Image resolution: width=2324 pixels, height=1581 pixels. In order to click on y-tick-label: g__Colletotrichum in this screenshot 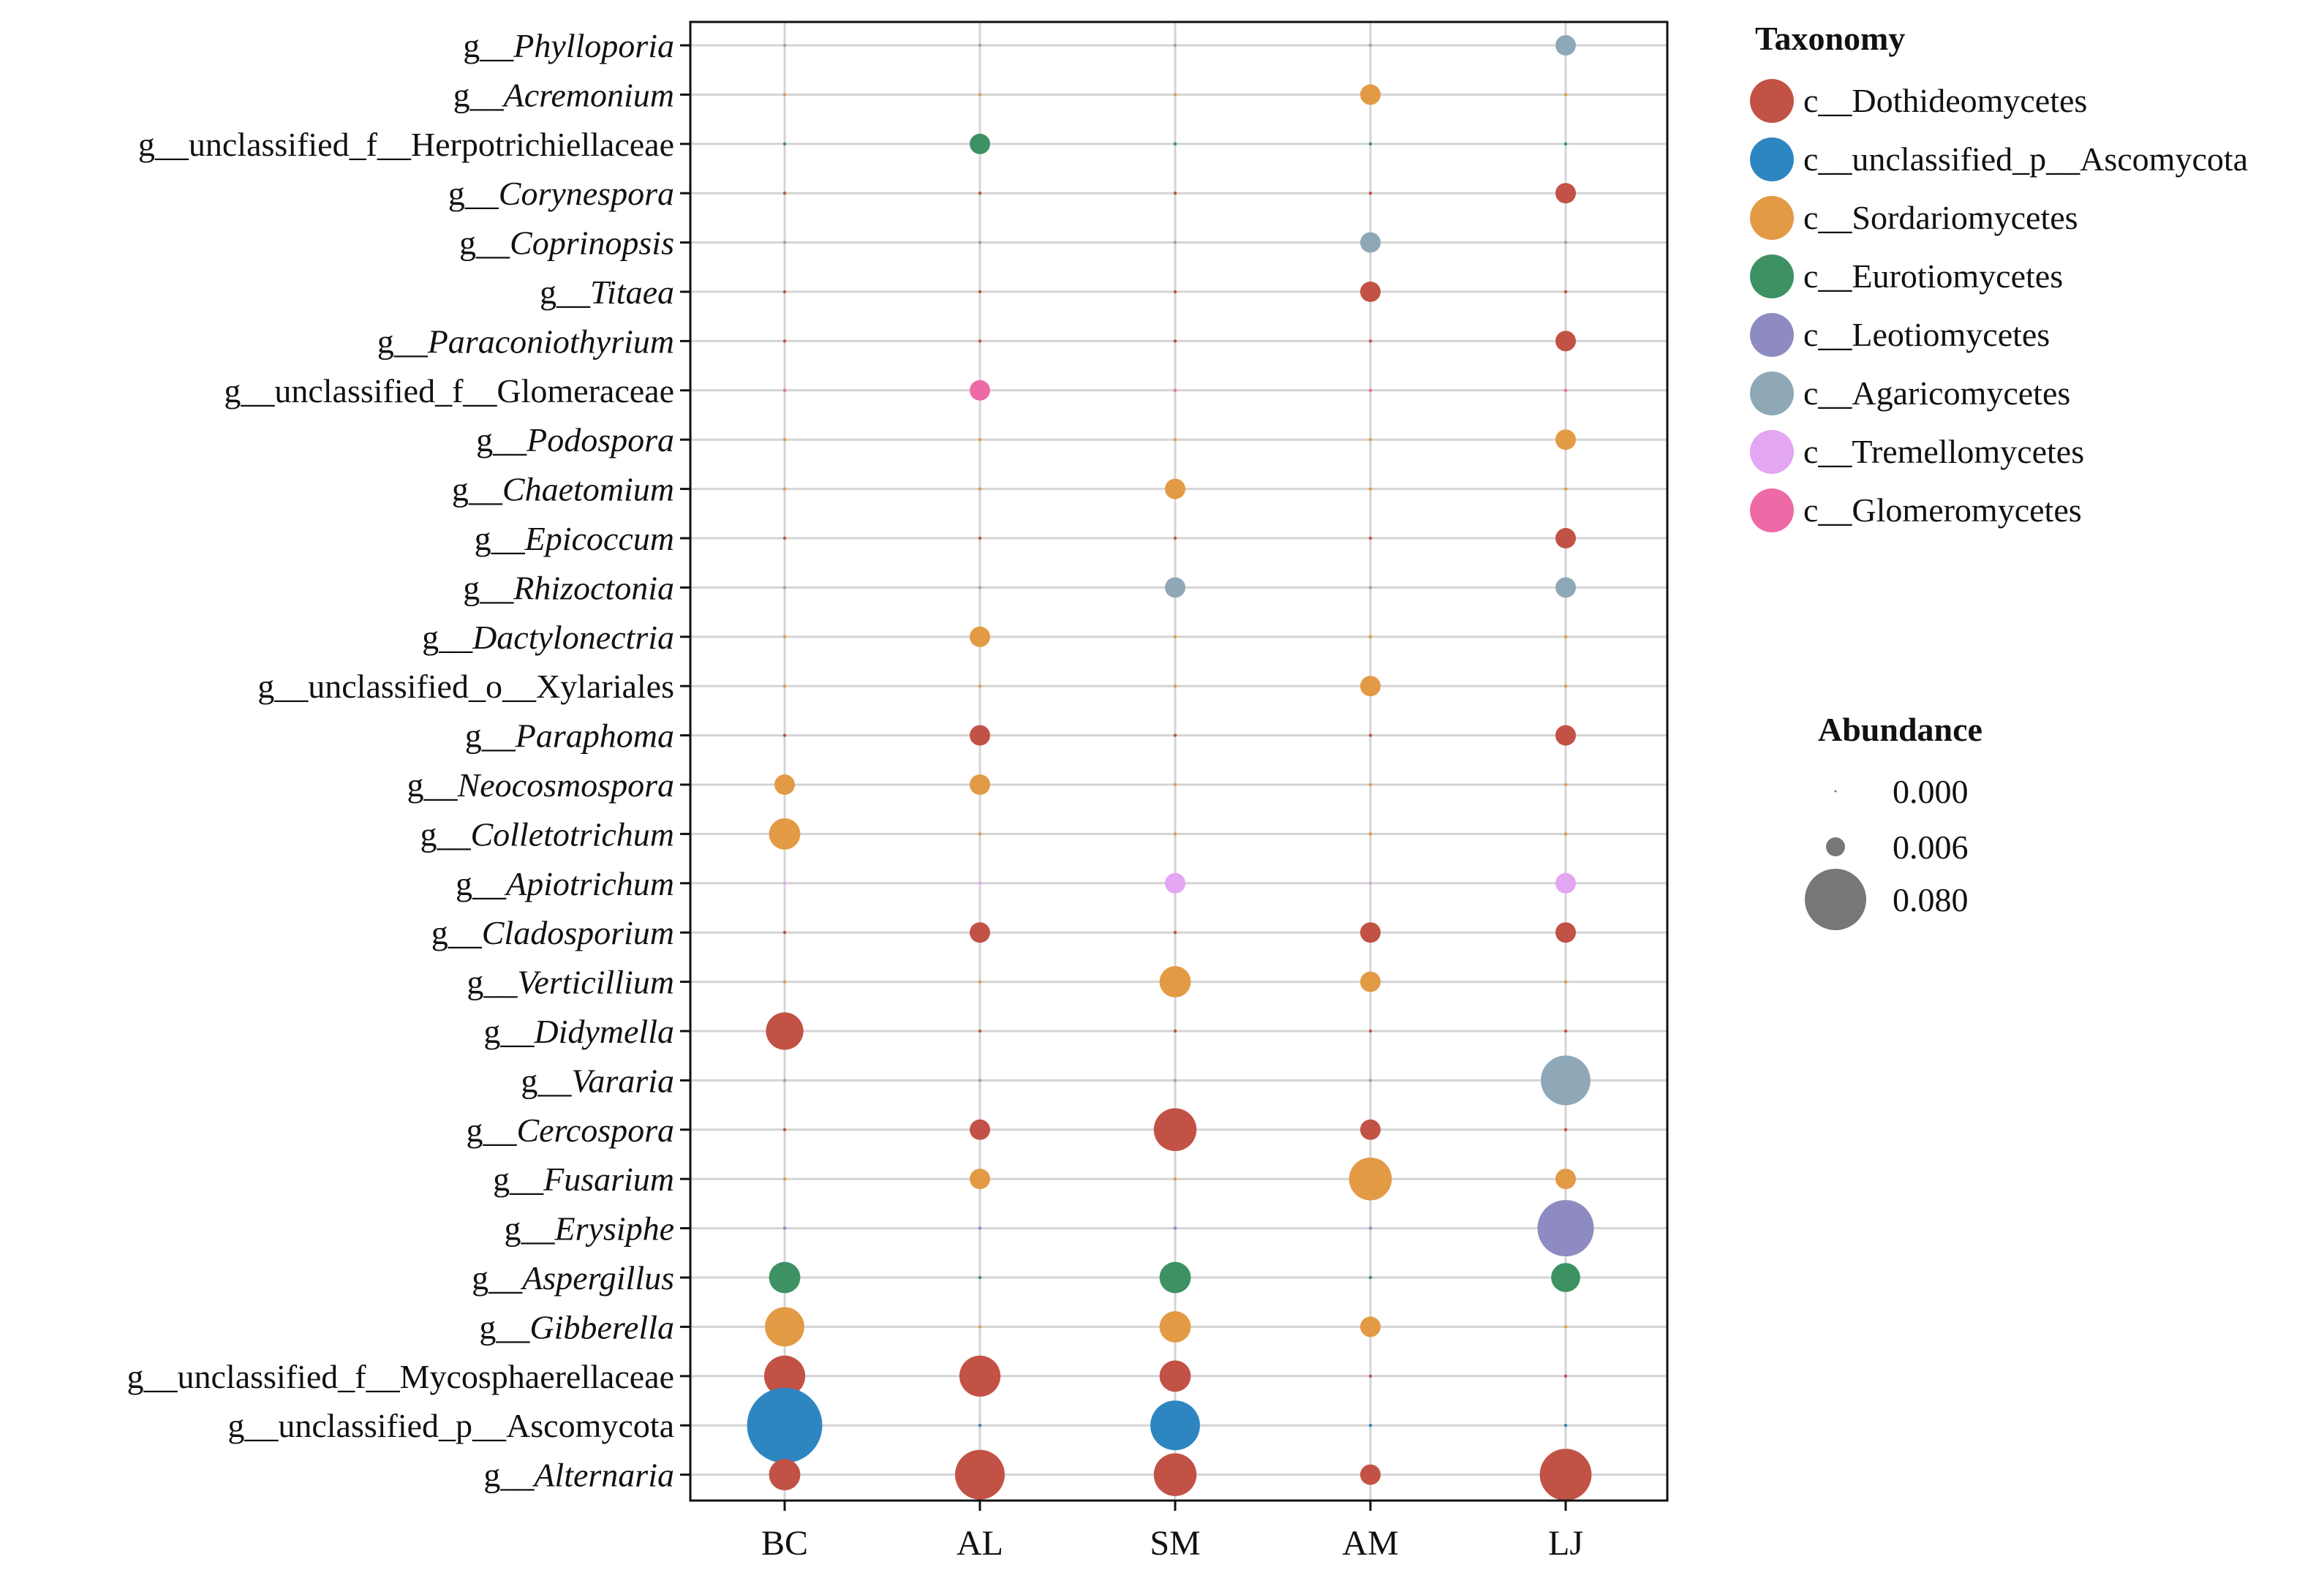, I will do `click(547, 834)`.